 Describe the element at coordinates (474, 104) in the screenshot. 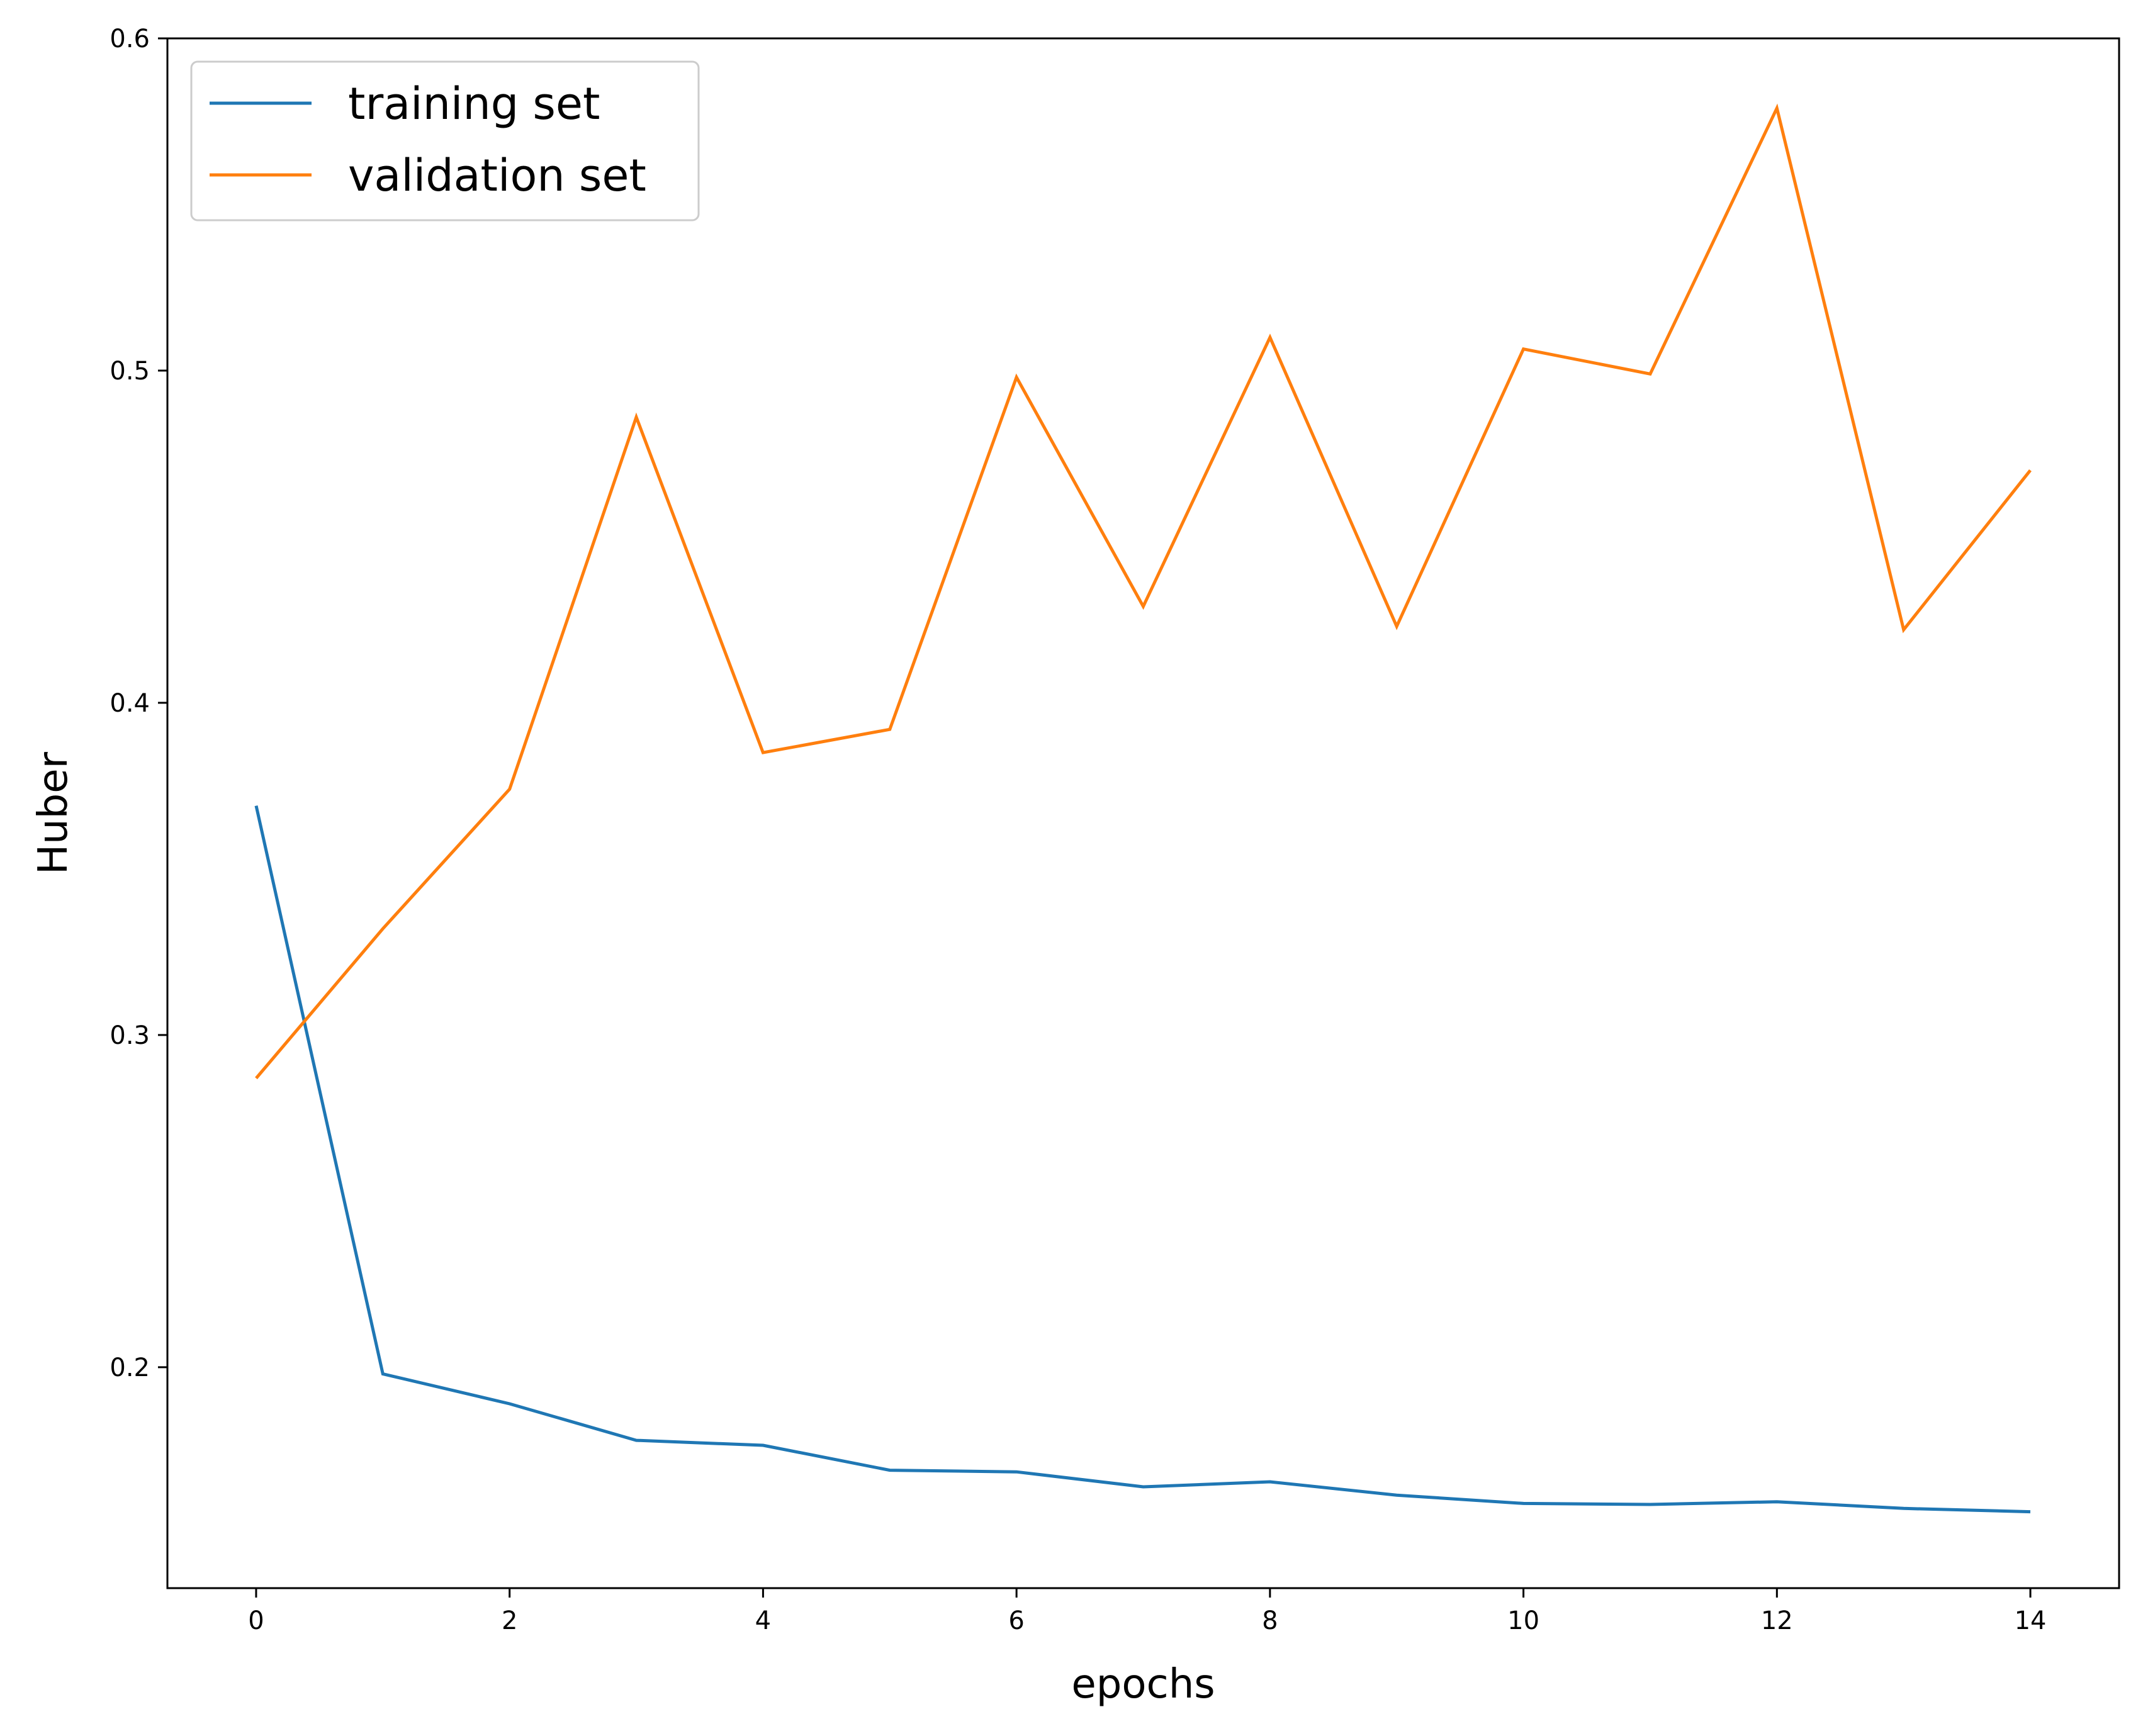

I see `legend-label-training: training set` at that location.